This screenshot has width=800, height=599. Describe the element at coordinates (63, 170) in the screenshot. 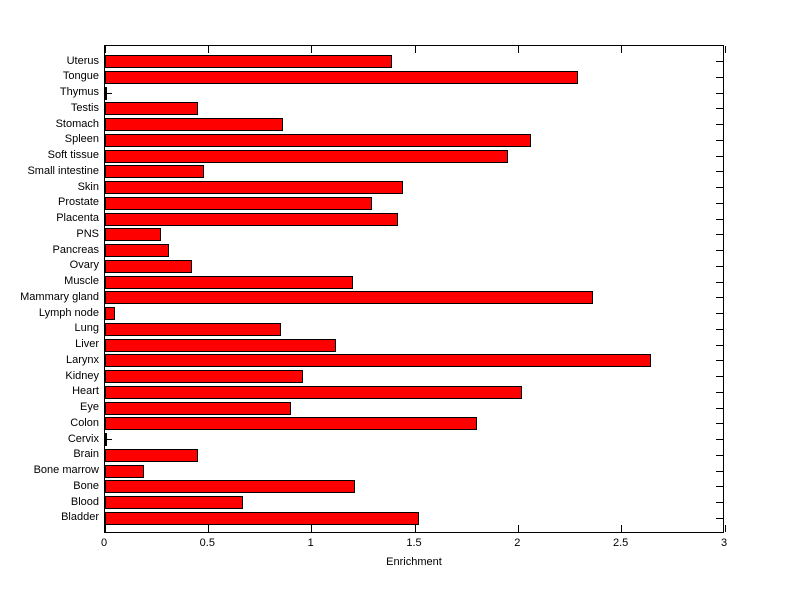

I see `y-tick-label-small-intestine: Small intestine` at that location.